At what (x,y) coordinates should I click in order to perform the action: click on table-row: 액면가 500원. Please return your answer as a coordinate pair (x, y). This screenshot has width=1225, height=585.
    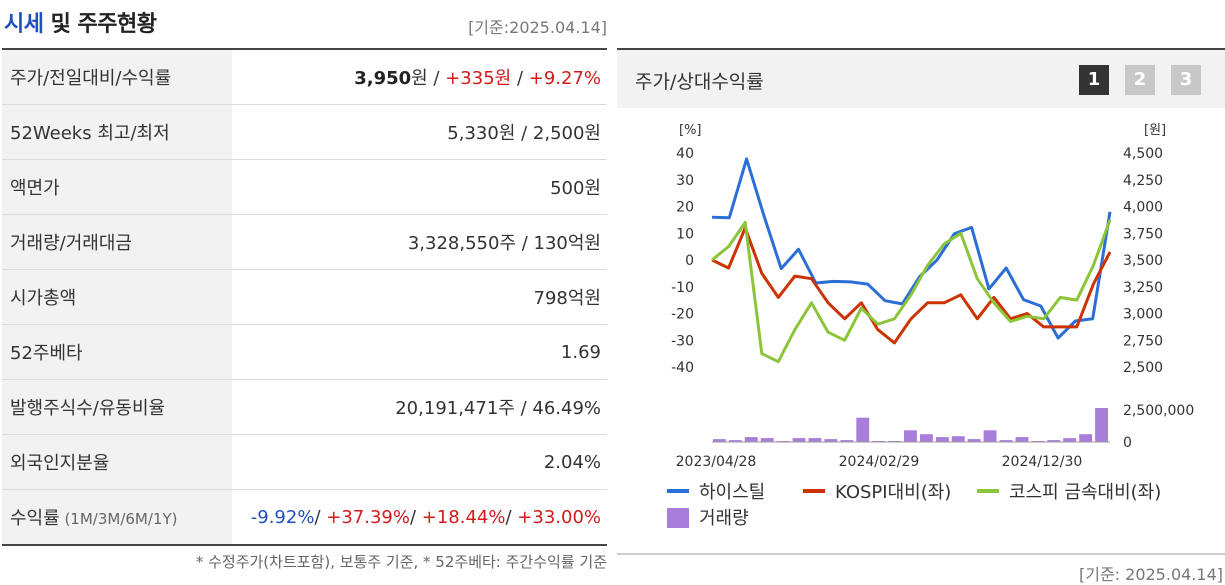
    Looking at the image, I should click on (304, 187).